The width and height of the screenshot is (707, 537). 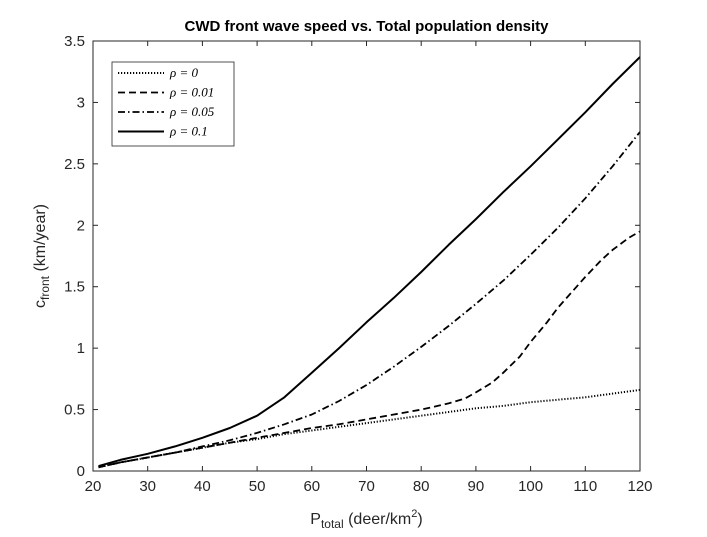 I want to click on x-axis-label-unit-pre: (deer/km, so click(x=378, y=519).